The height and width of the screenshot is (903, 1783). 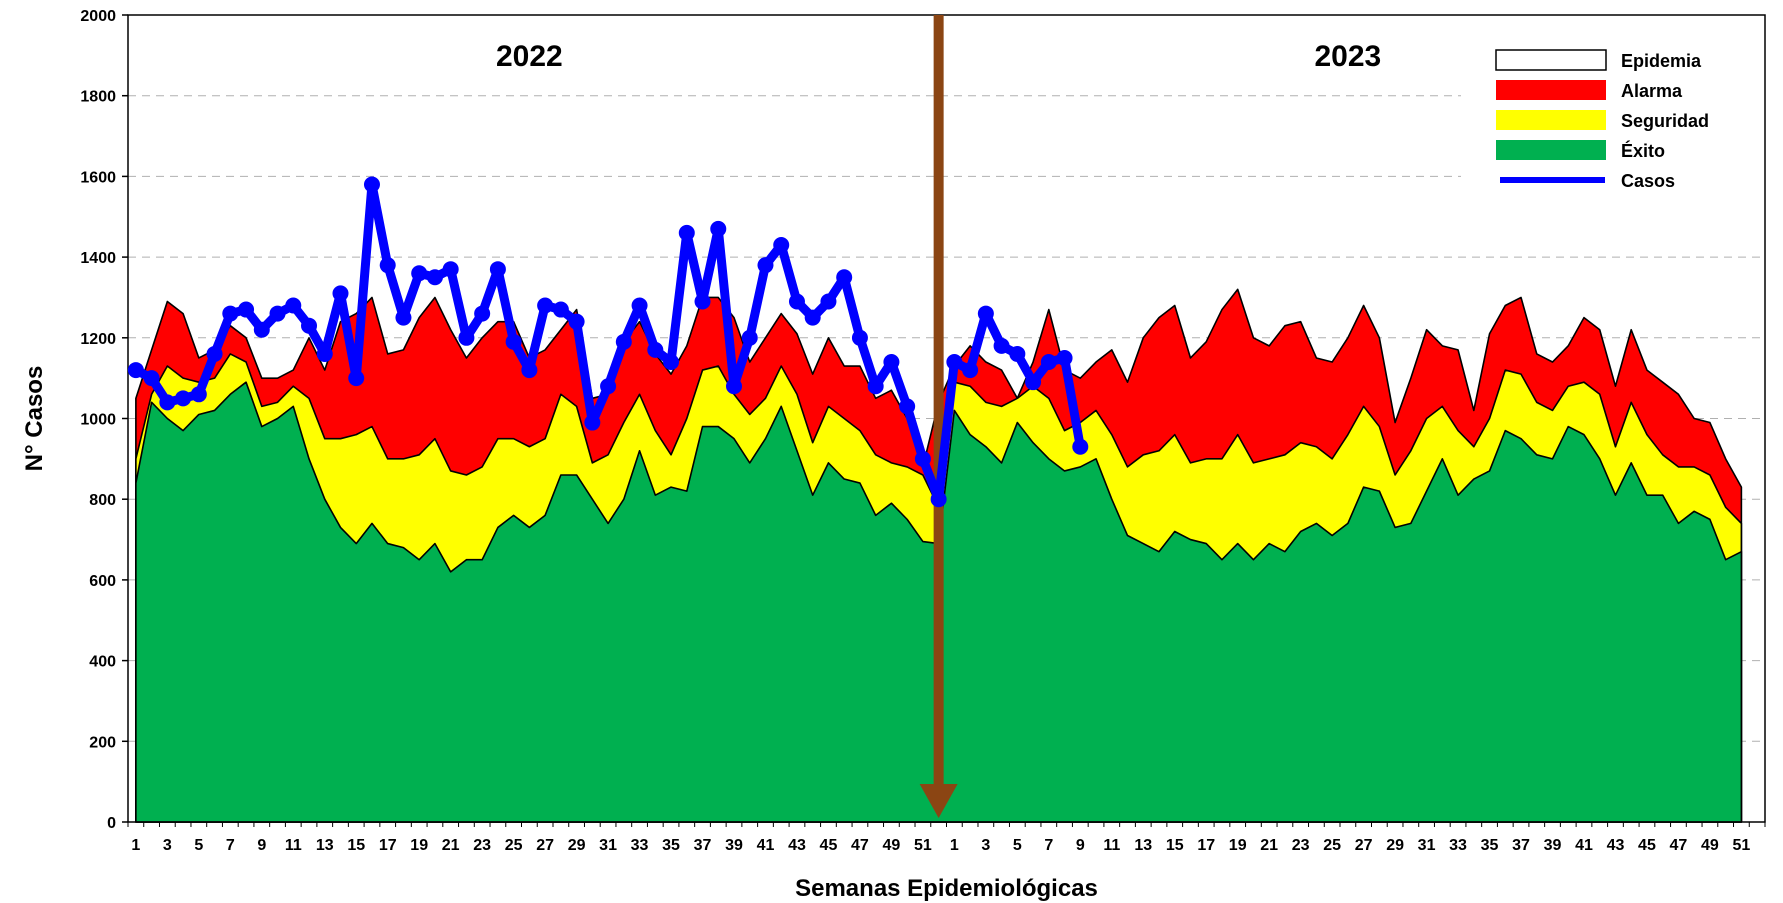 I want to click on x-tick-label-2022-5: 5, so click(x=198, y=845).